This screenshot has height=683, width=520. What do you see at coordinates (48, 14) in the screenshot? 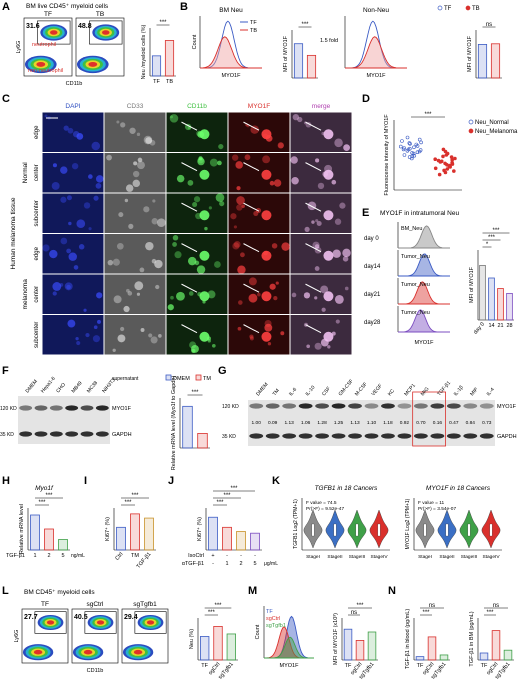
I see `group-label: TF` at bounding box center [48, 14].